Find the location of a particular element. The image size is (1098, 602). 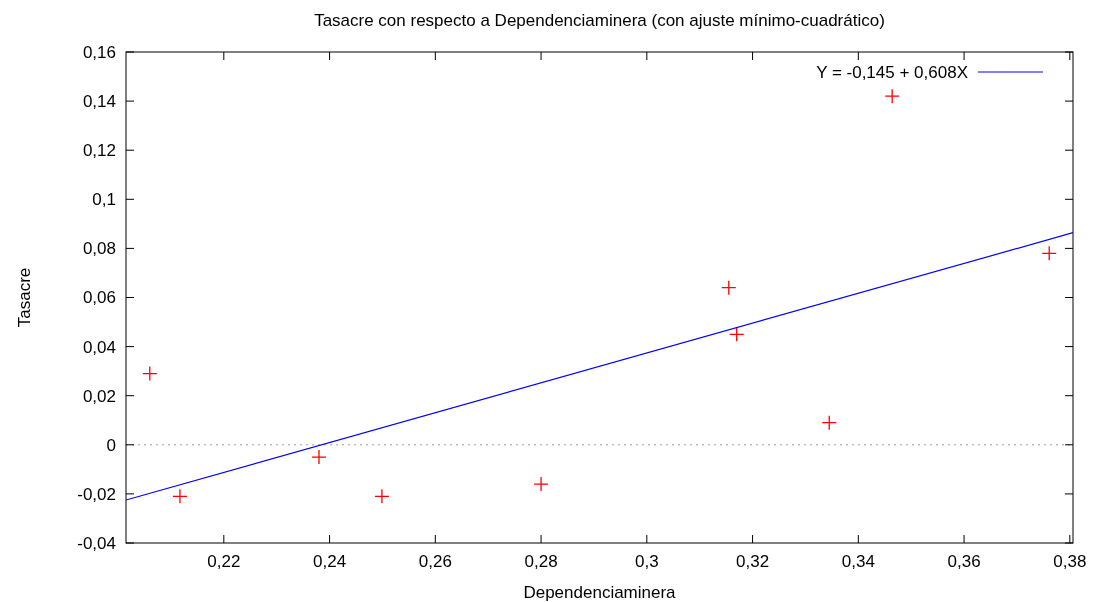

y-axis-title: Tasacre is located at coordinates (24, 297).